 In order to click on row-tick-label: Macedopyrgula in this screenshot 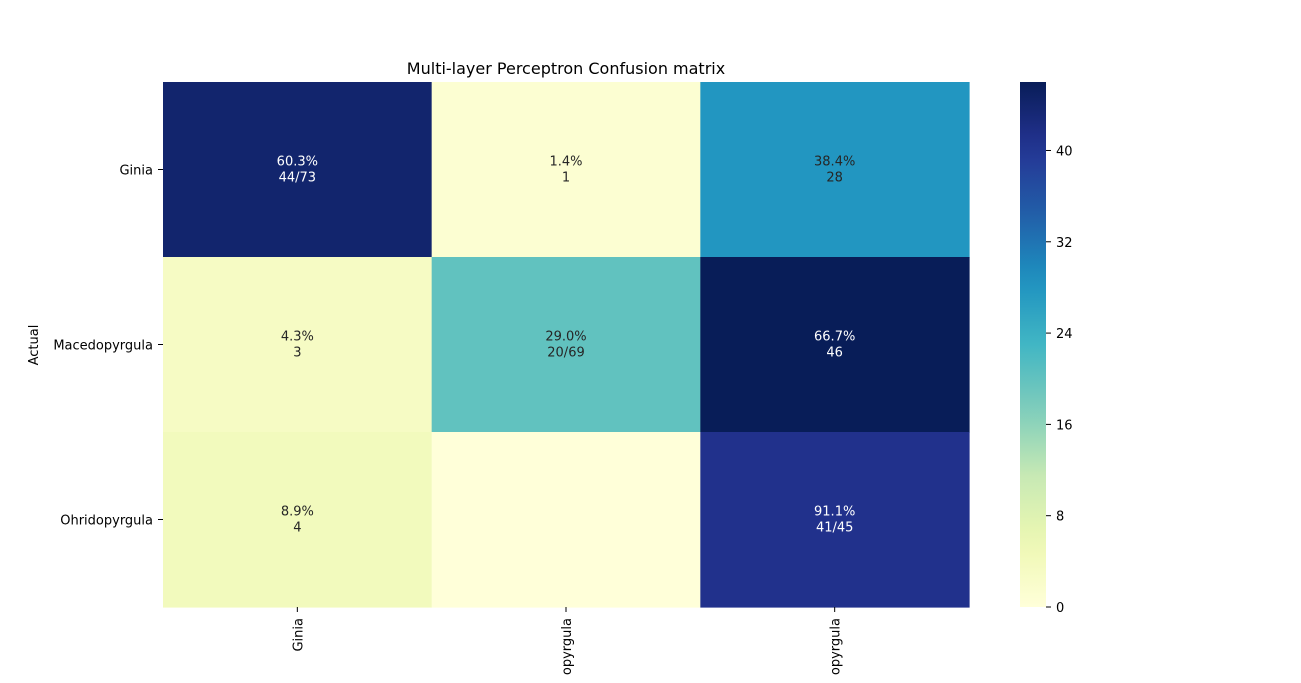, I will do `click(103, 346)`.